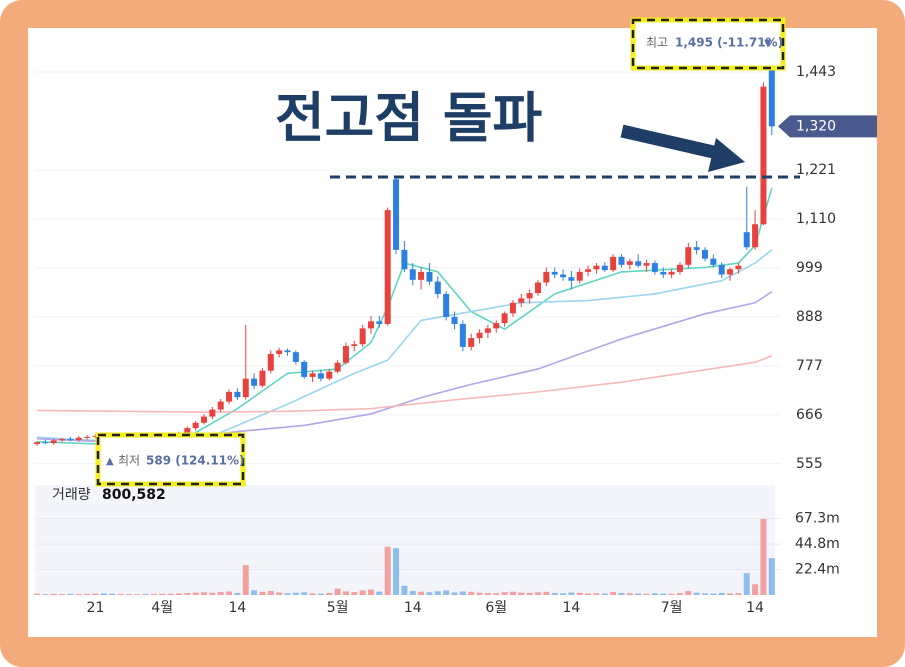  I want to click on y-tick-label: 777, so click(809, 366).